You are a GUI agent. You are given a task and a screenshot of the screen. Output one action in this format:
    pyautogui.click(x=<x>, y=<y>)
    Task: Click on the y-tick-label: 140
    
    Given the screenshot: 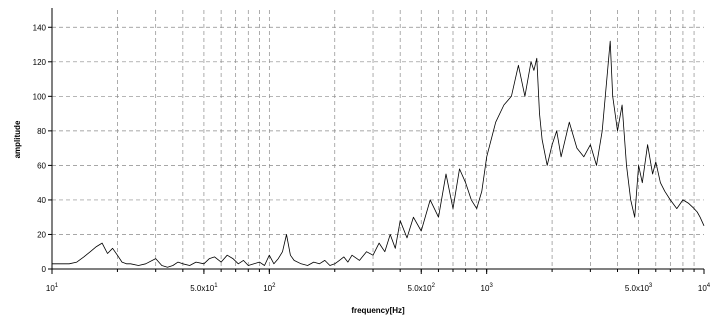 What is the action you would take?
    pyautogui.click(x=40, y=27)
    